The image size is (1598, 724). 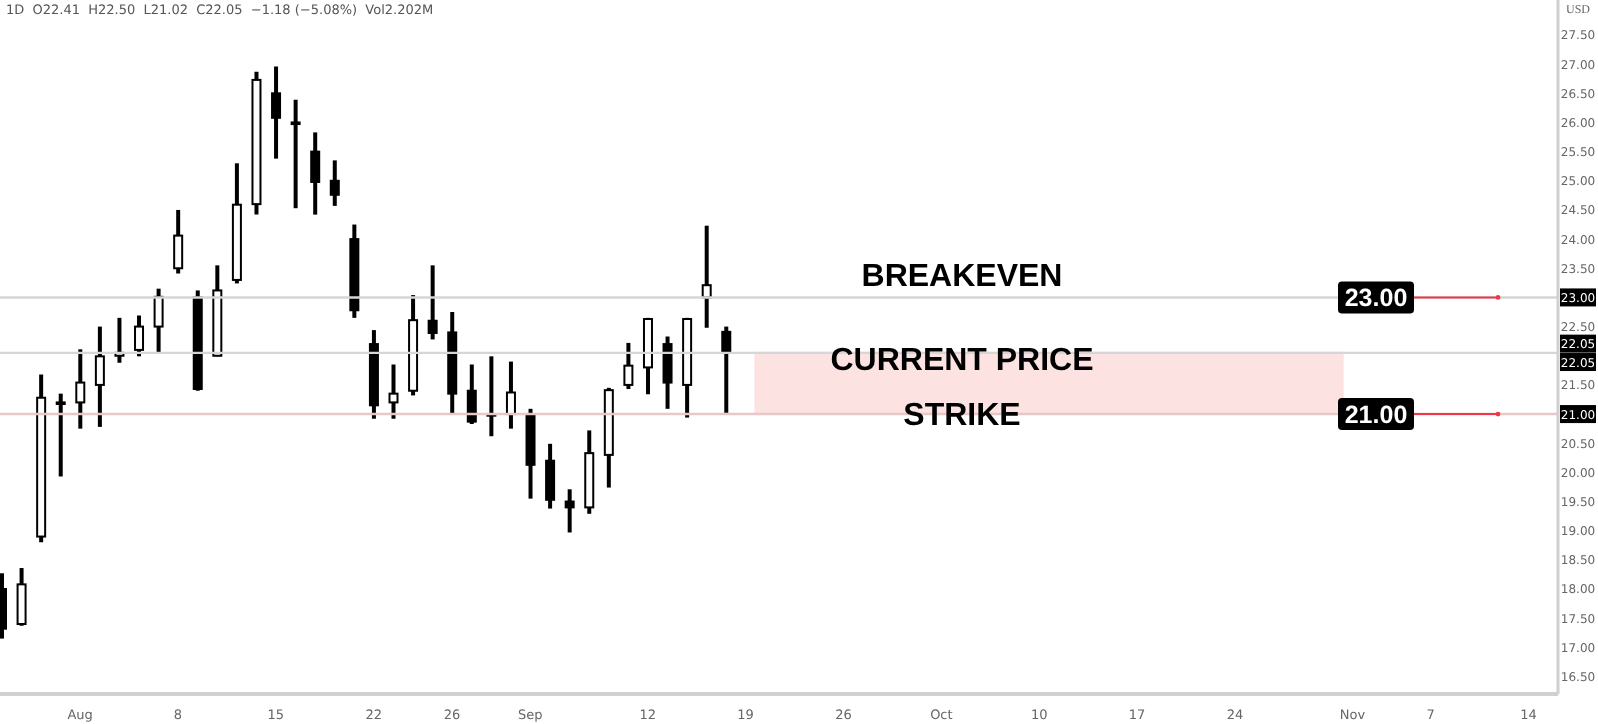 I want to click on annotation: CURRENT PRICE, so click(x=962, y=360).